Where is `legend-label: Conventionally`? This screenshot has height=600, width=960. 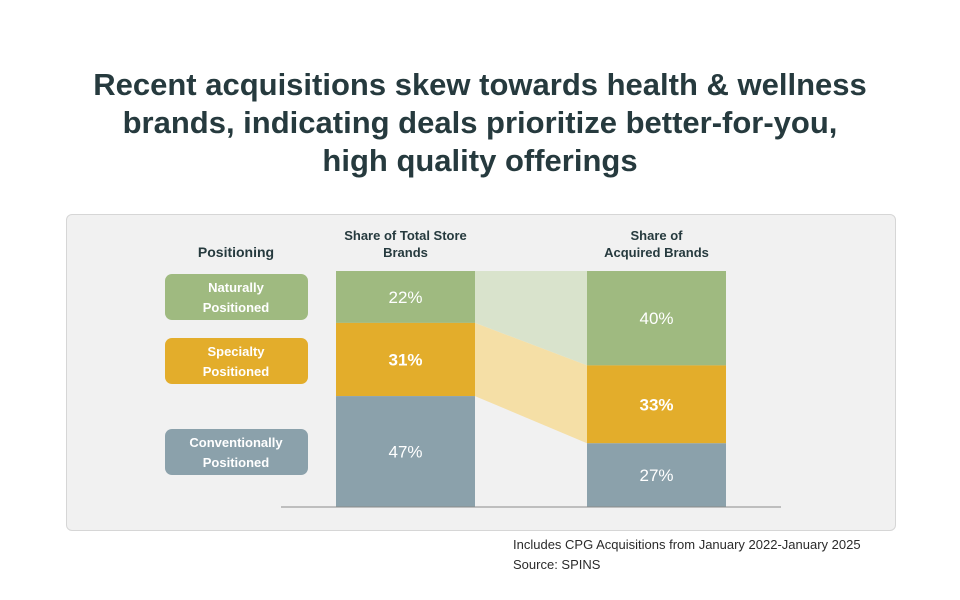 legend-label: Conventionally is located at coordinates (236, 442).